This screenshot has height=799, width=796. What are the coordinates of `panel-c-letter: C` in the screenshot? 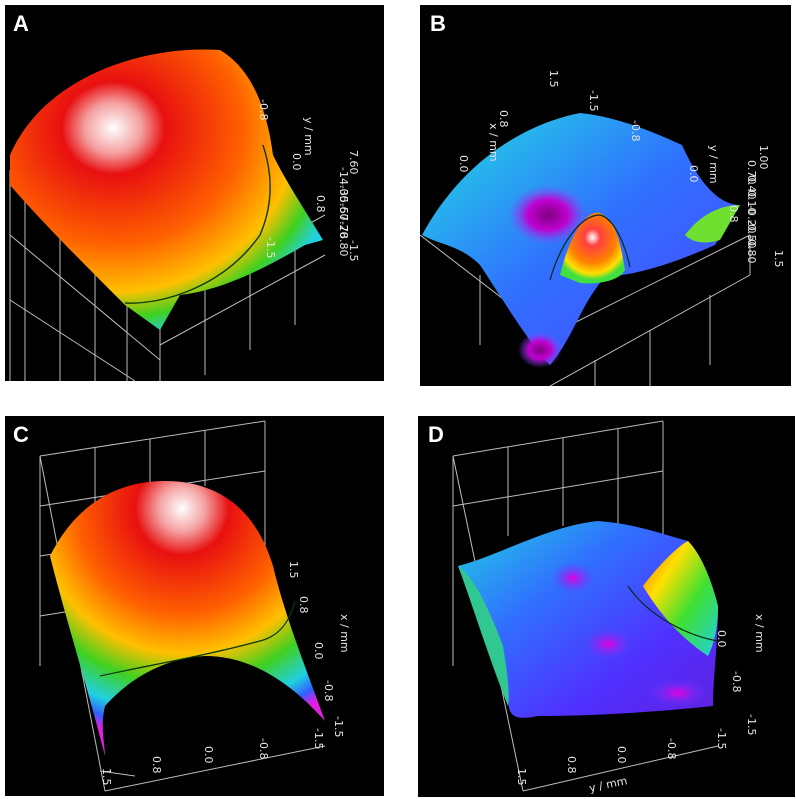 It's located at (21, 434).